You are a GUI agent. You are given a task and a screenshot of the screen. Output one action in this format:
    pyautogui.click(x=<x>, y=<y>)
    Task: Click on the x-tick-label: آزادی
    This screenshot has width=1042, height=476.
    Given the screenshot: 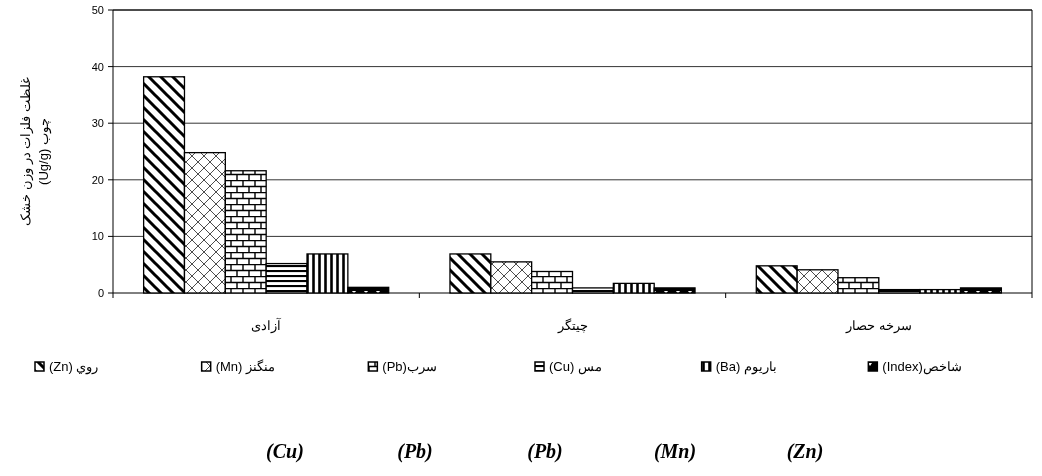 What is the action you would take?
    pyautogui.click(x=267, y=325)
    